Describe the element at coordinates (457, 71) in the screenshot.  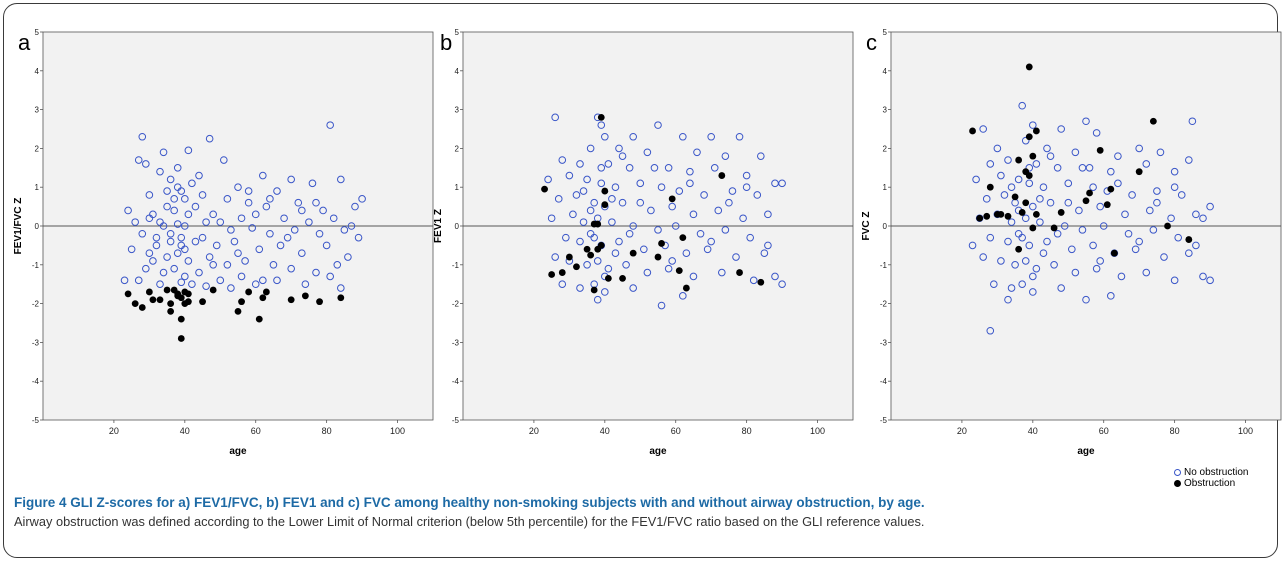
I see `y-tick-label: 4` at that location.